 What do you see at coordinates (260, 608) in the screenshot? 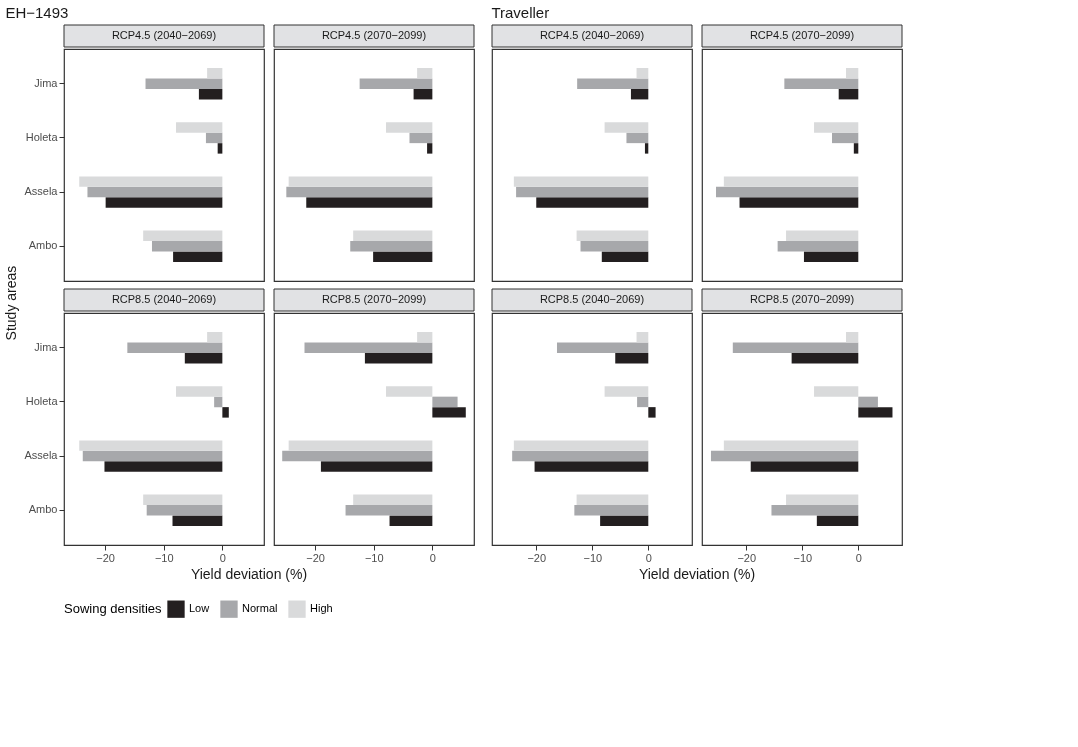
I see `legend-label: Normal` at bounding box center [260, 608].